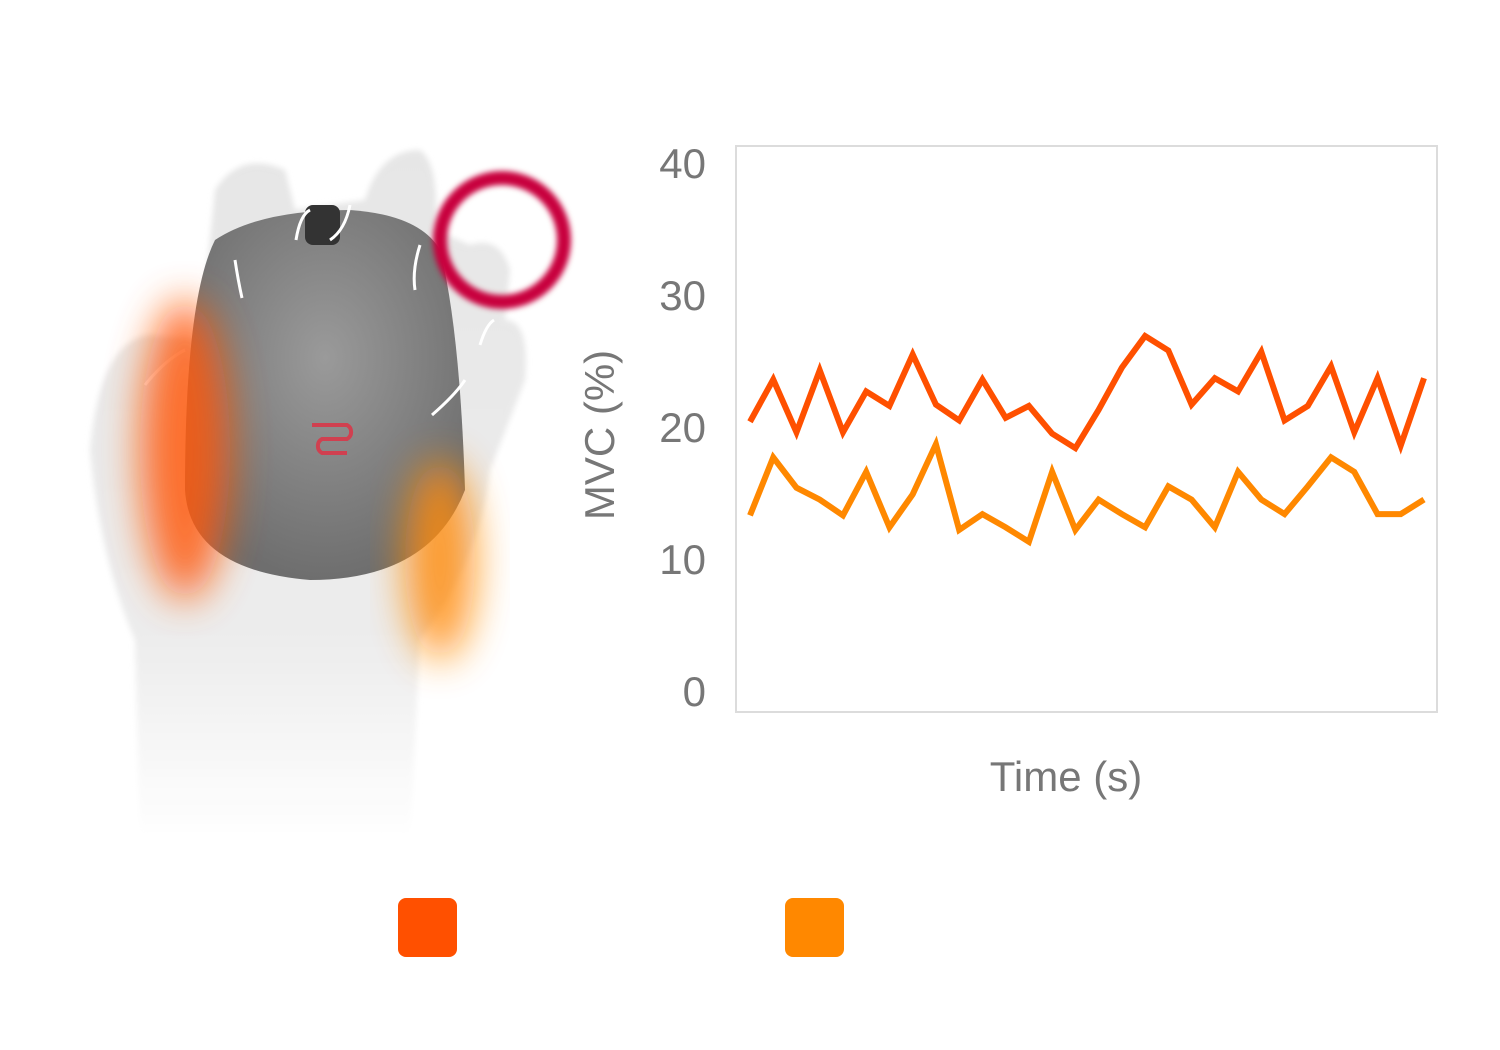 This screenshot has height=1050, width=1500. What do you see at coordinates (333, 439) in the screenshot?
I see `logo` at bounding box center [333, 439].